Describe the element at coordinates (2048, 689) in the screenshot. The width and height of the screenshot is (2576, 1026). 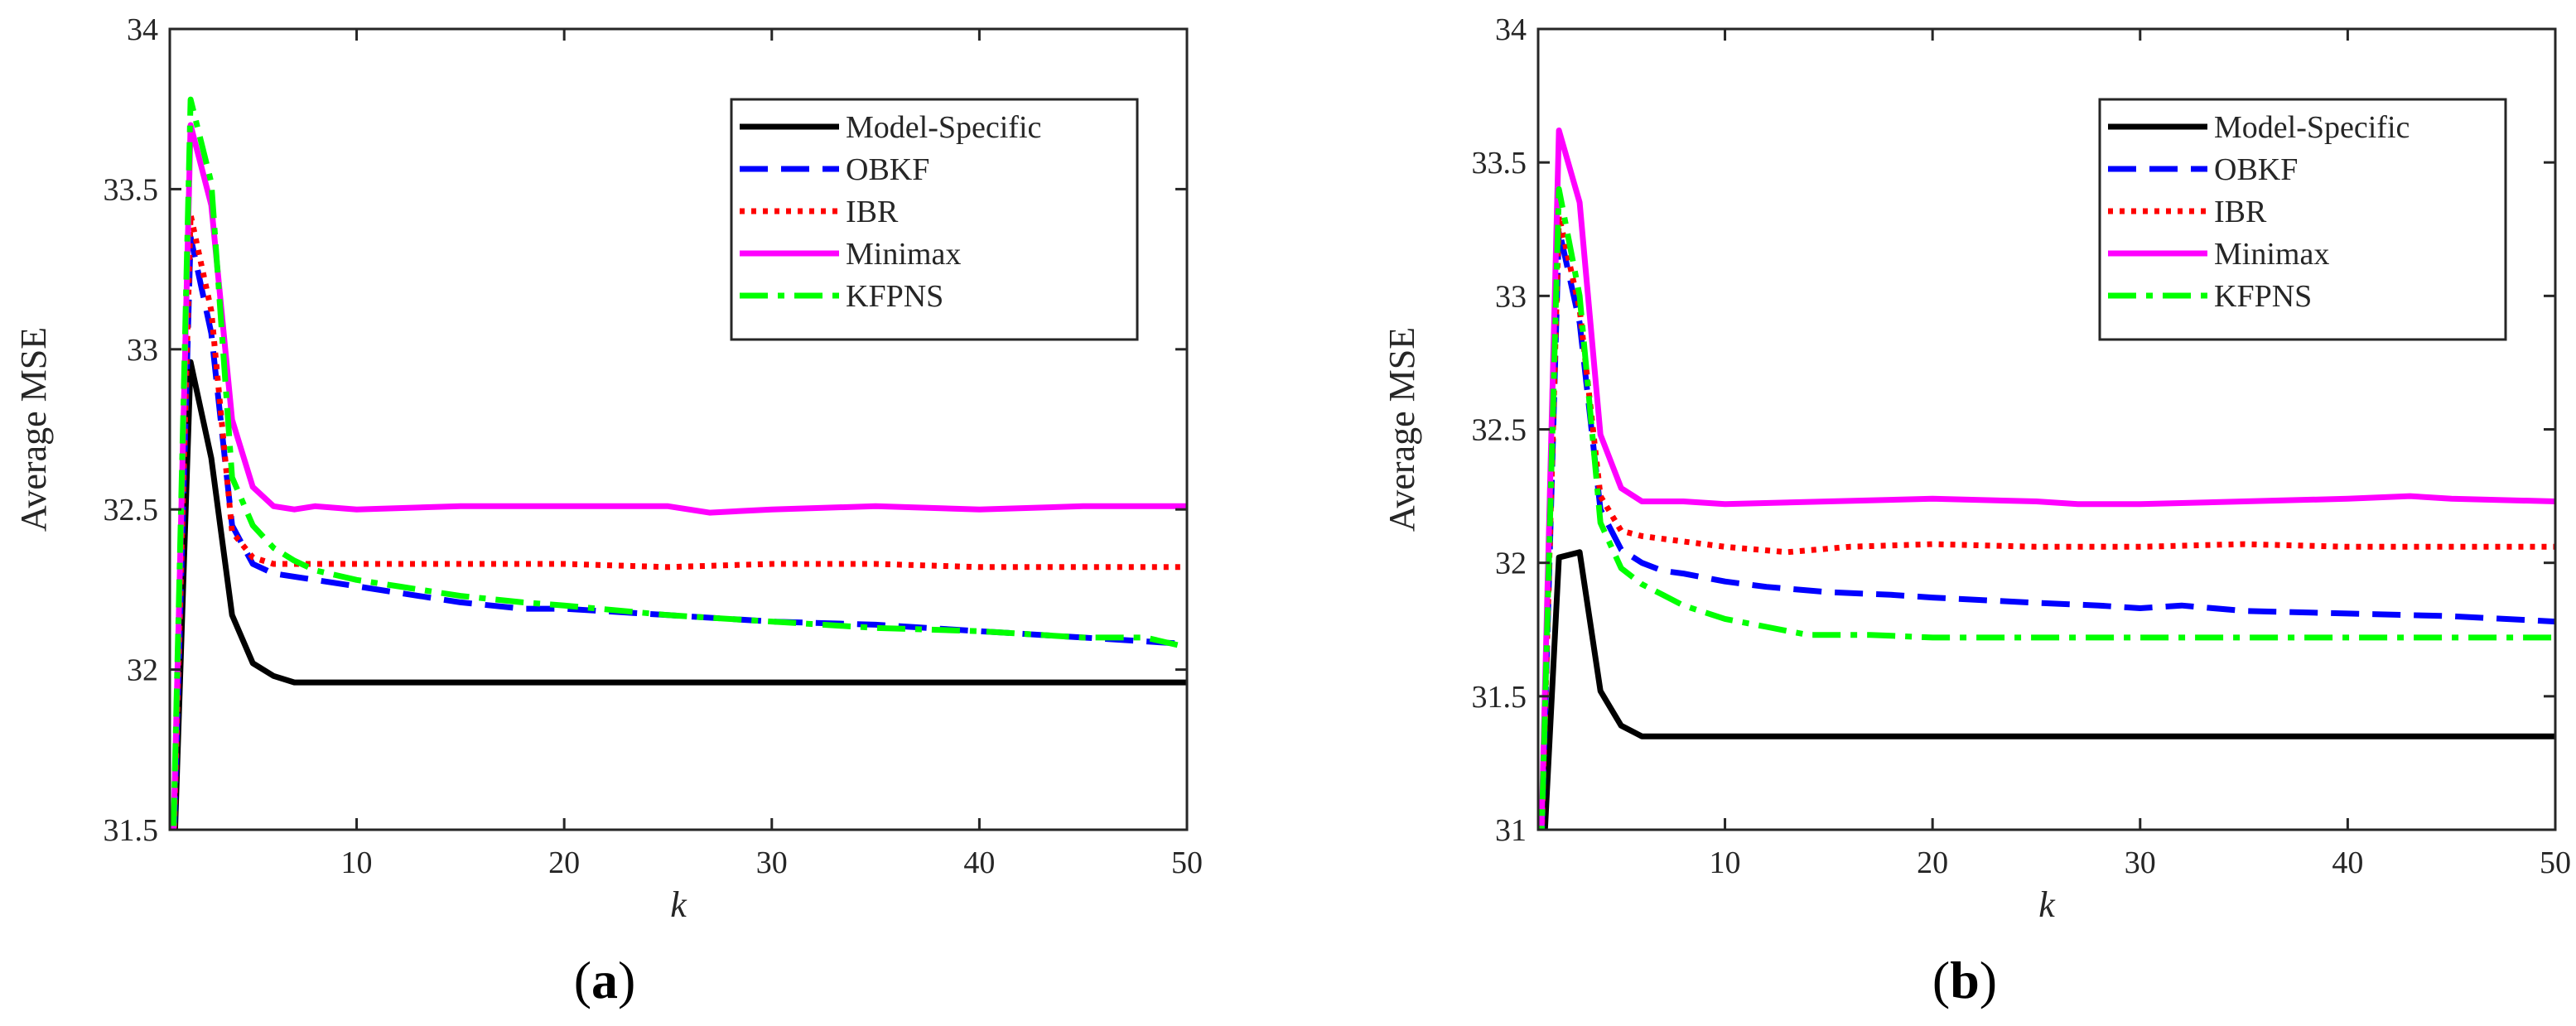
I see `series-line-model-specific` at that location.